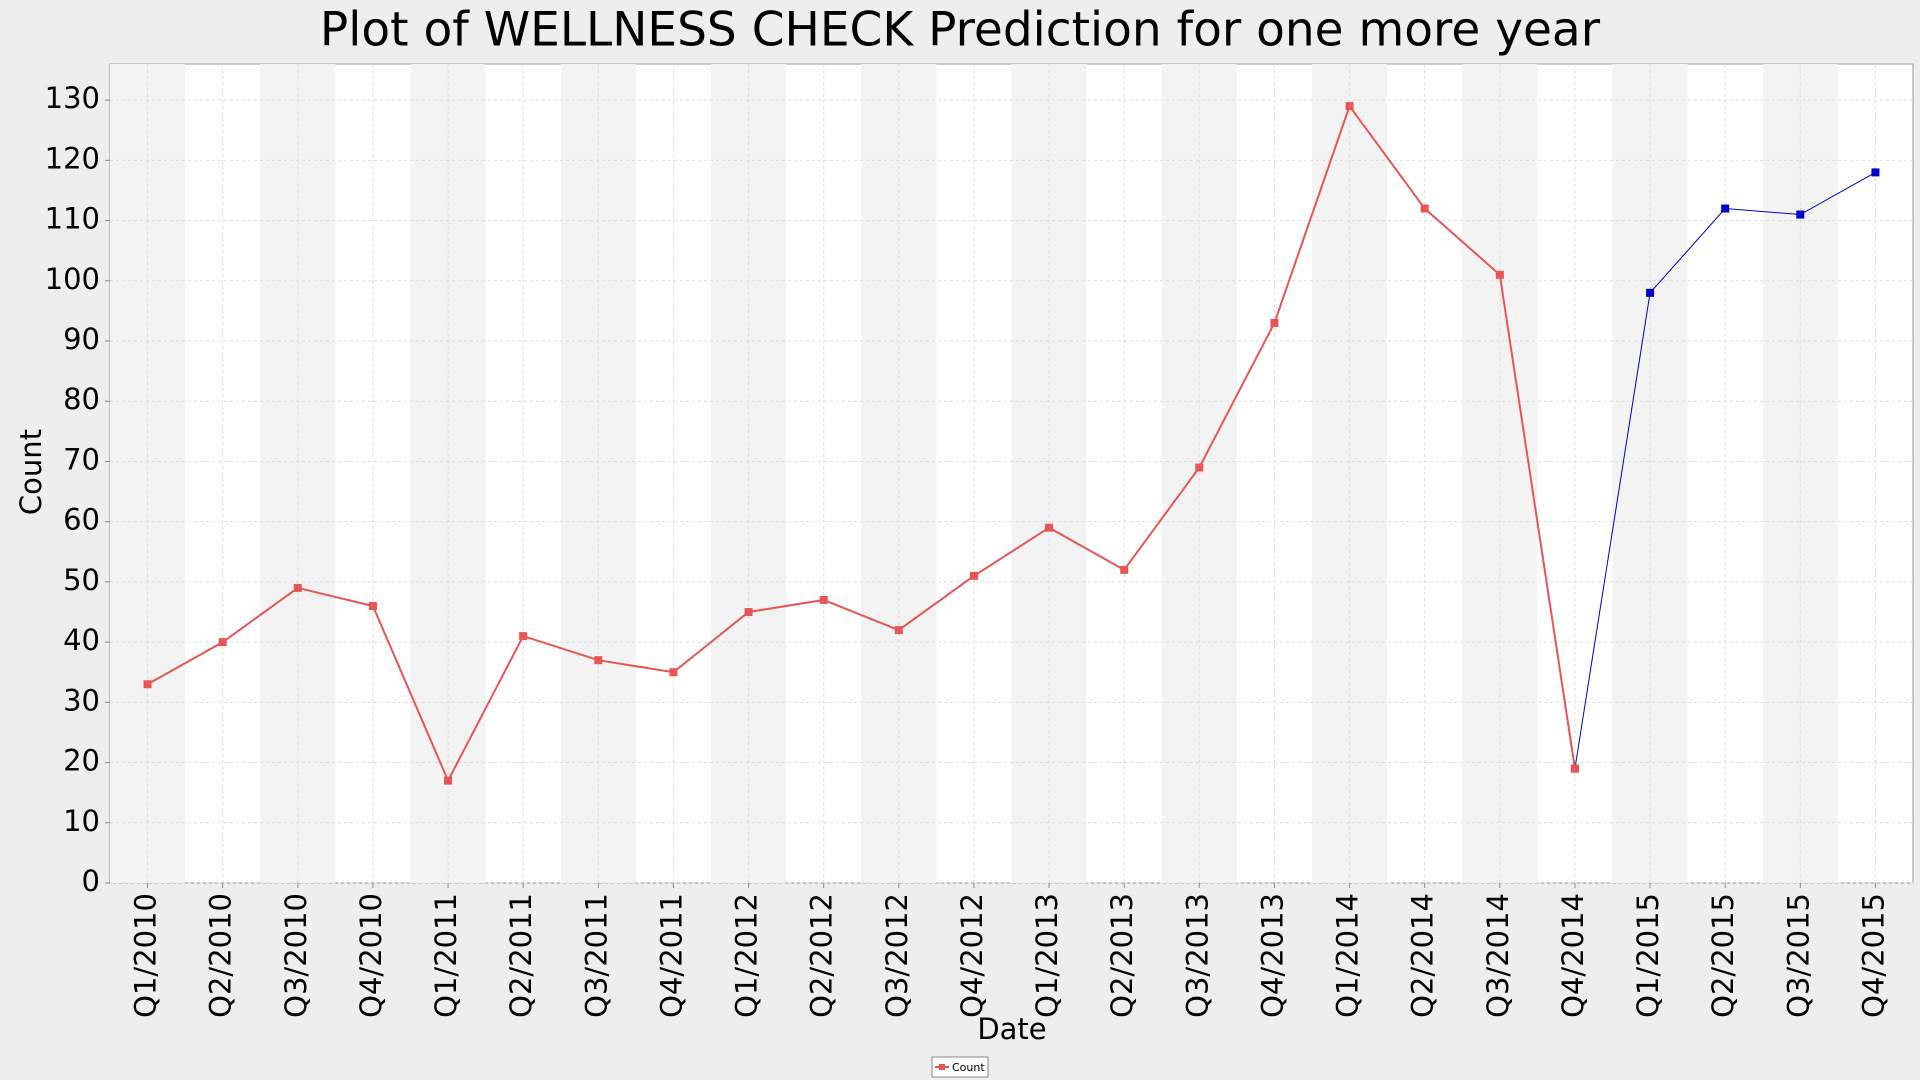 The width and height of the screenshot is (1920, 1080). I want to click on x-tick-label: Q1/2015, so click(1648, 955).